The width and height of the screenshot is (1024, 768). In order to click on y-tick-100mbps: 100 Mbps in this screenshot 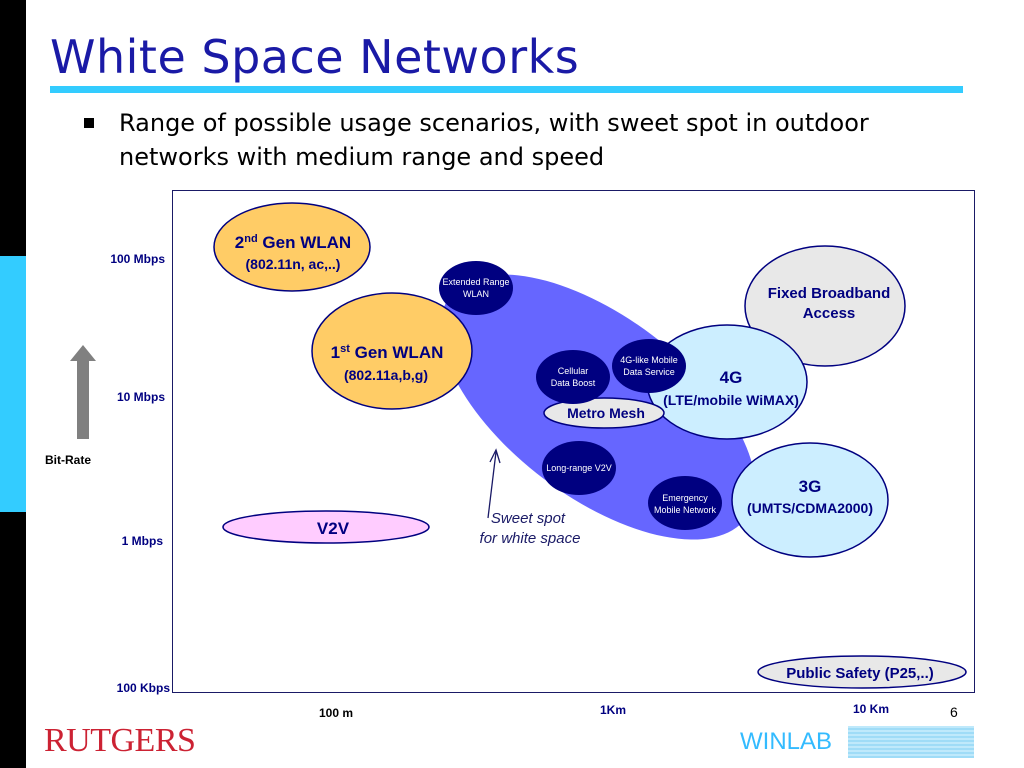, I will do `click(137, 259)`.